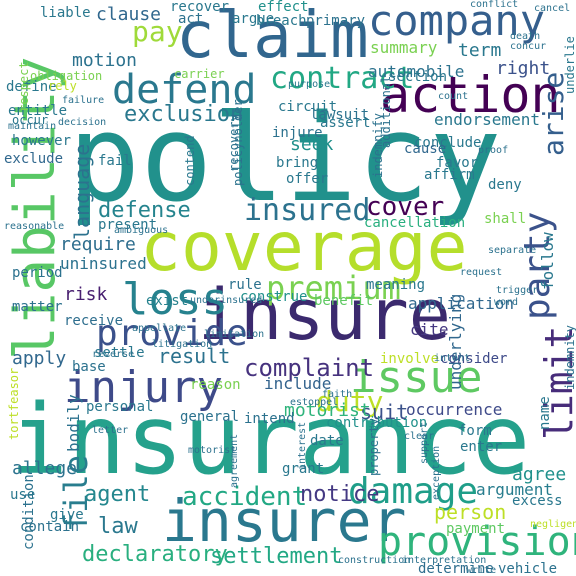 This screenshot has height=576, width=576. What do you see at coordinates (457, 22) in the screenshot?
I see `word-company: company` at bounding box center [457, 22].